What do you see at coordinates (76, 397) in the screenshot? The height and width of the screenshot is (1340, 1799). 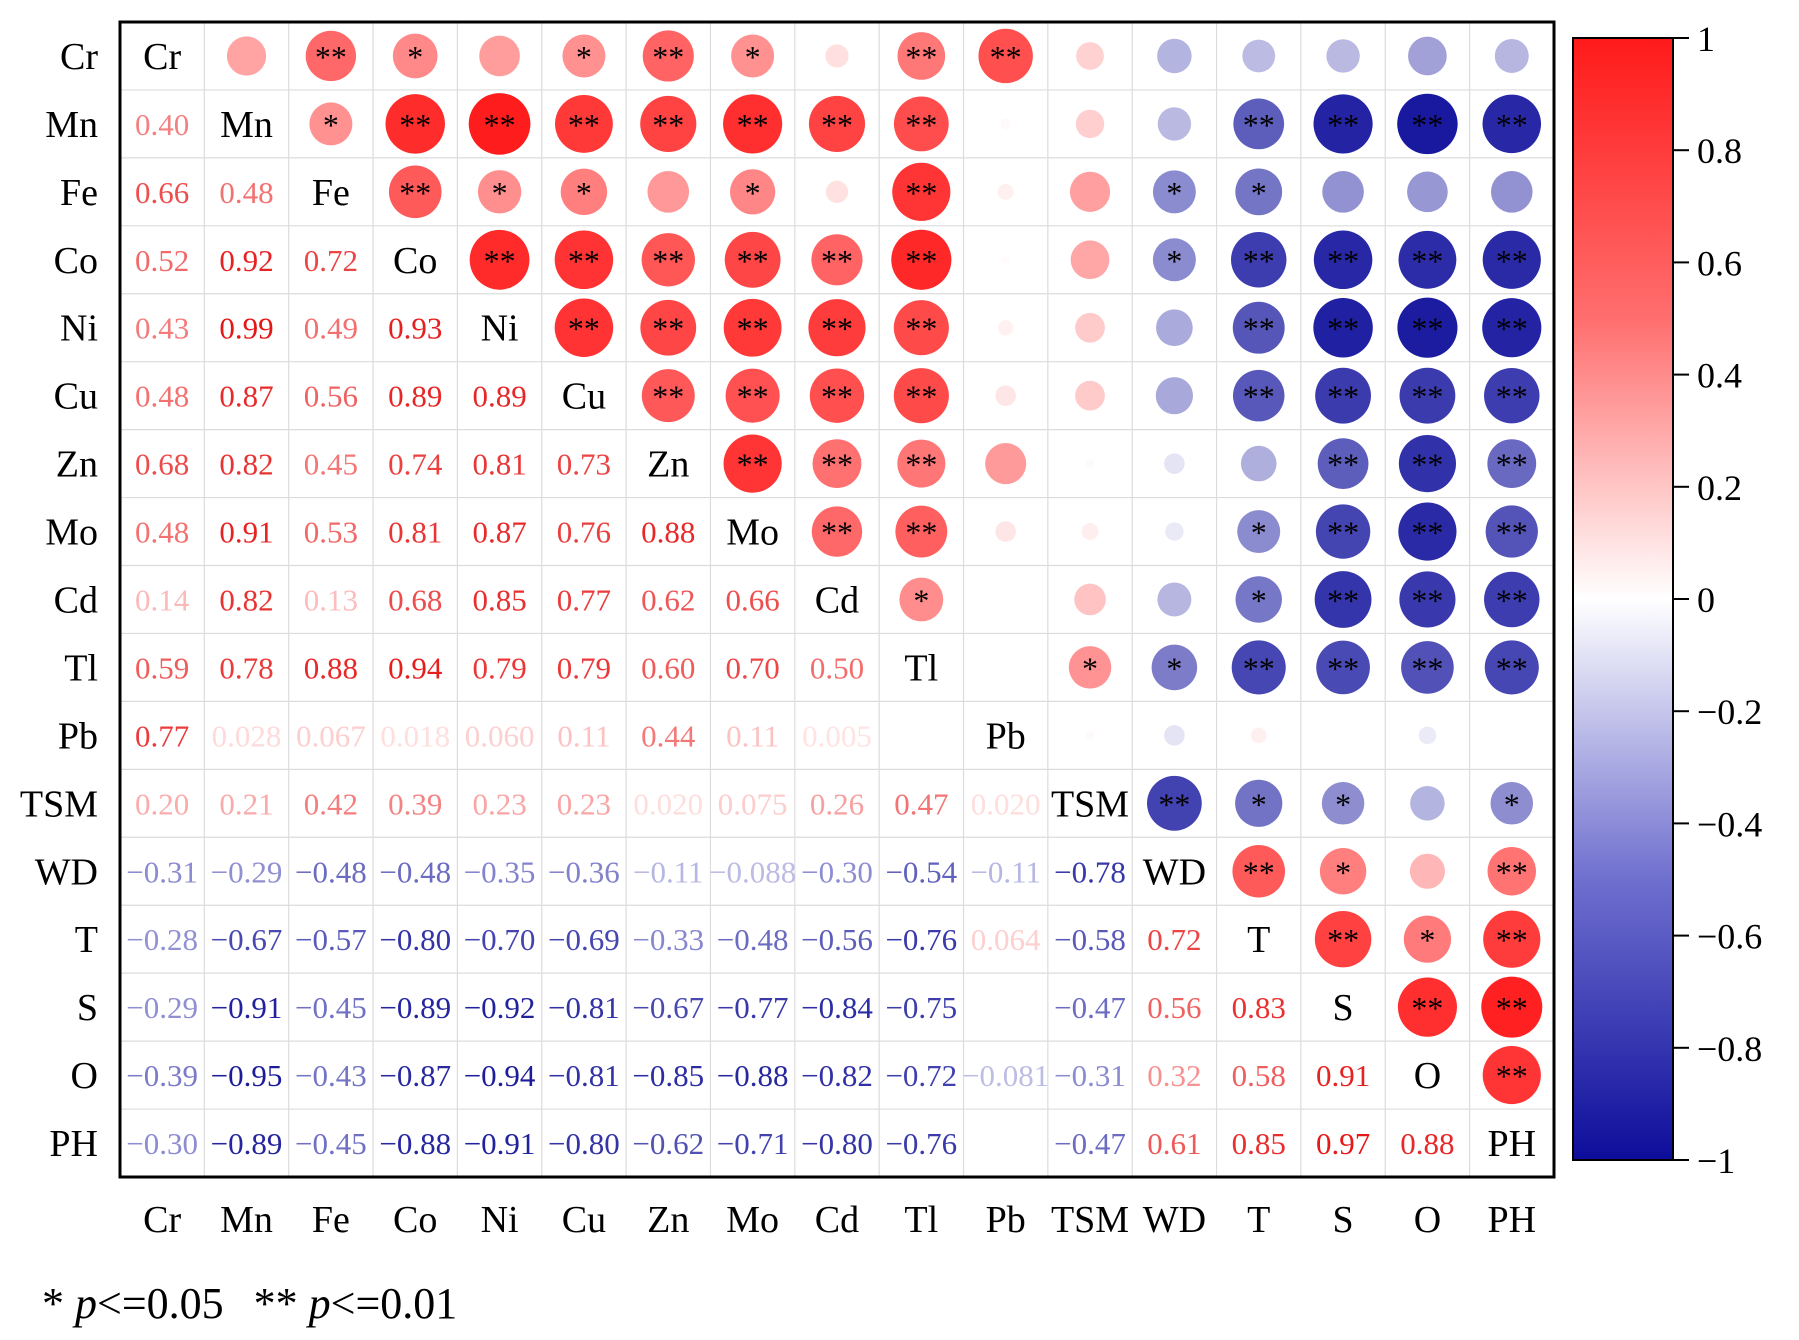 I see `y-label-Cu: Cu` at bounding box center [76, 397].